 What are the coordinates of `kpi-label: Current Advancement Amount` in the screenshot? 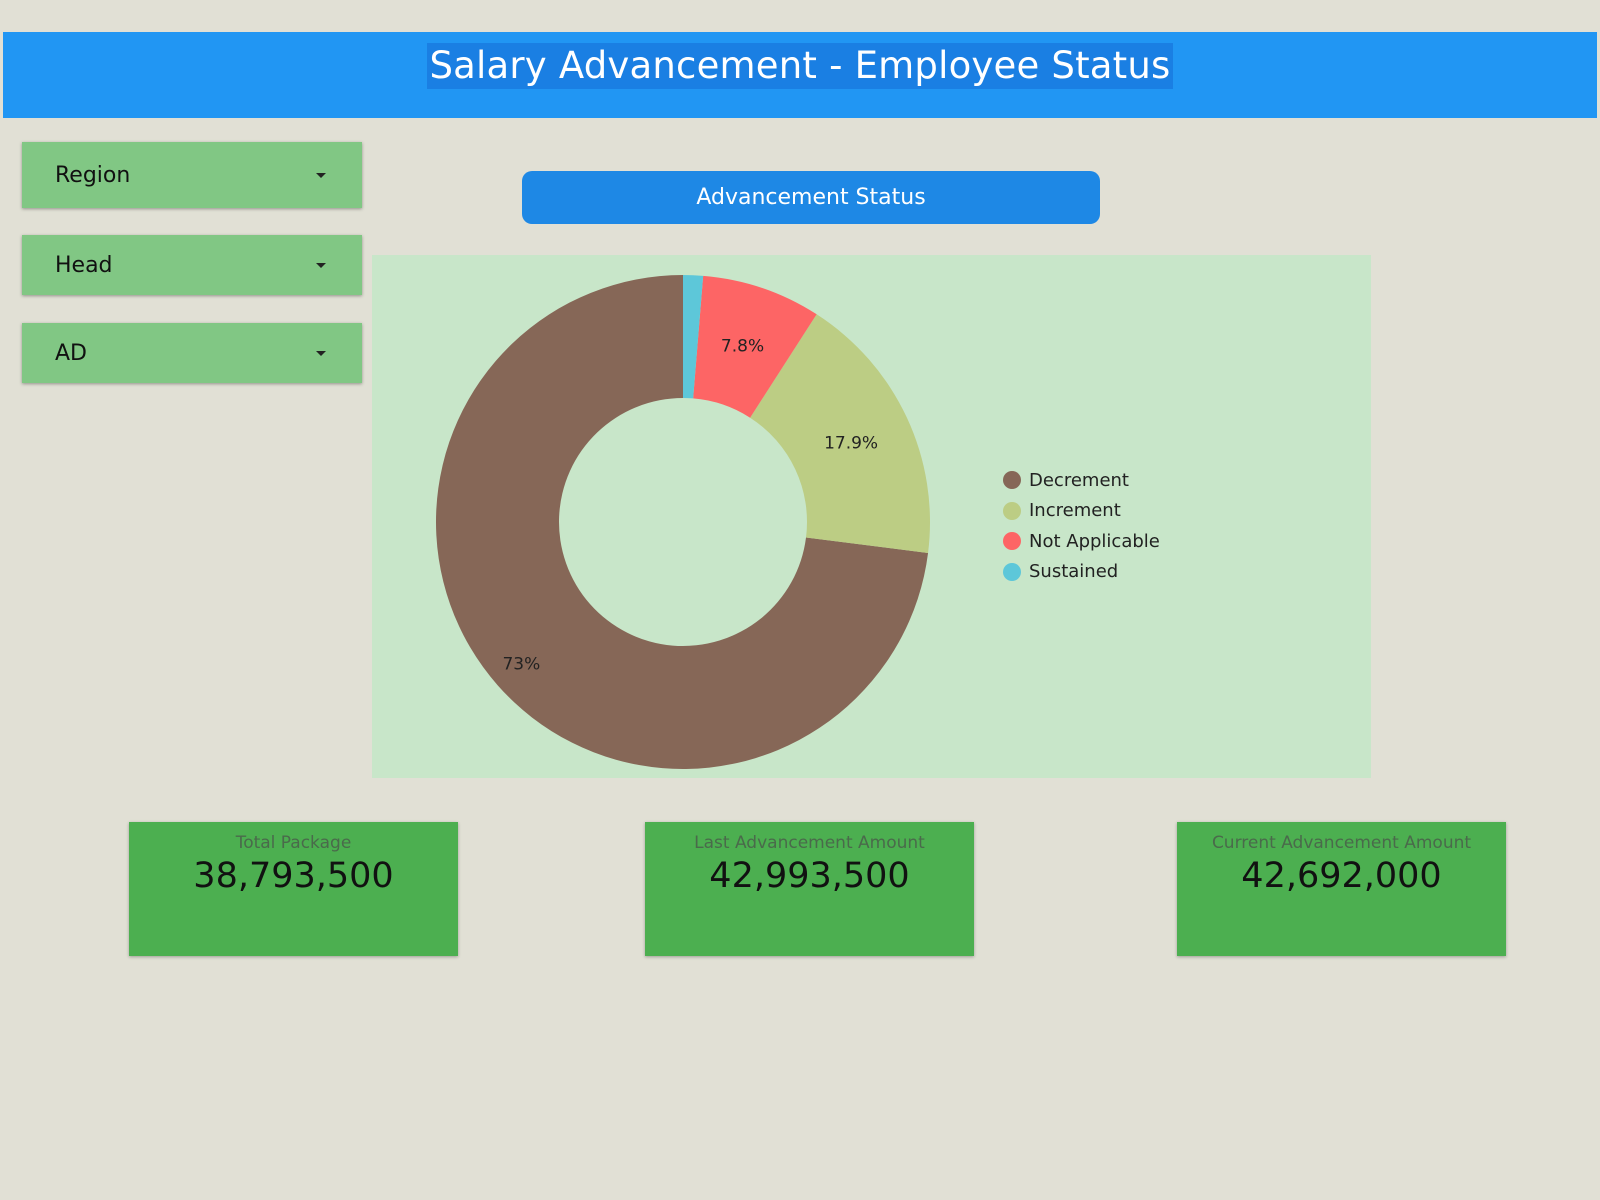 It's located at (1341, 843).